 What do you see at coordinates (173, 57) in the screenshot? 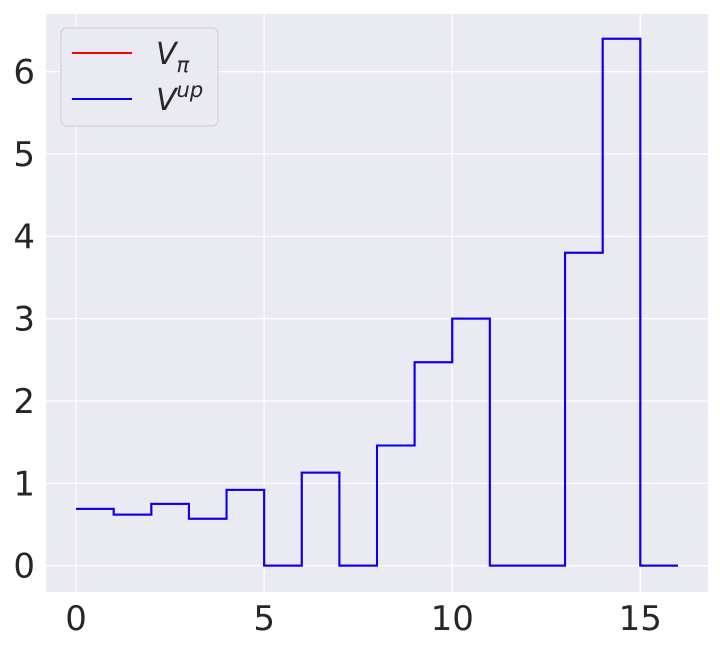
I see `legend-label-v-pi: Vπ` at bounding box center [173, 57].